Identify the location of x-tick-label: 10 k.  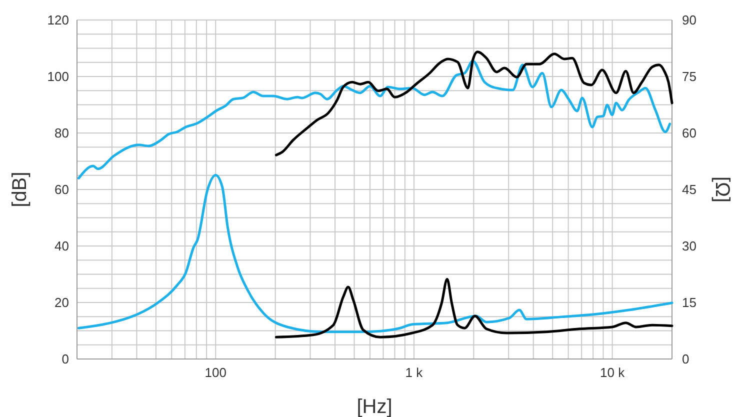
(613, 372).